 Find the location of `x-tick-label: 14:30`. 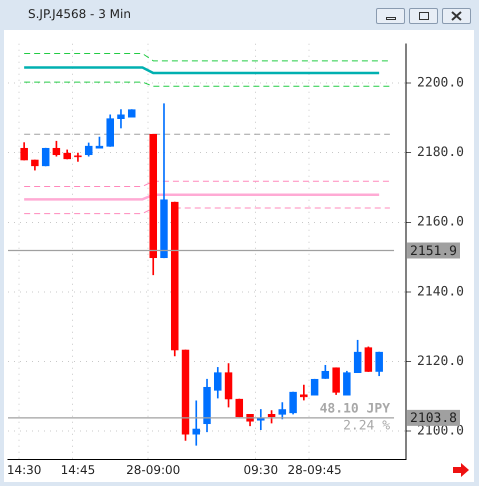

x-tick-label: 14:30 is located at coordinates (24, 469).